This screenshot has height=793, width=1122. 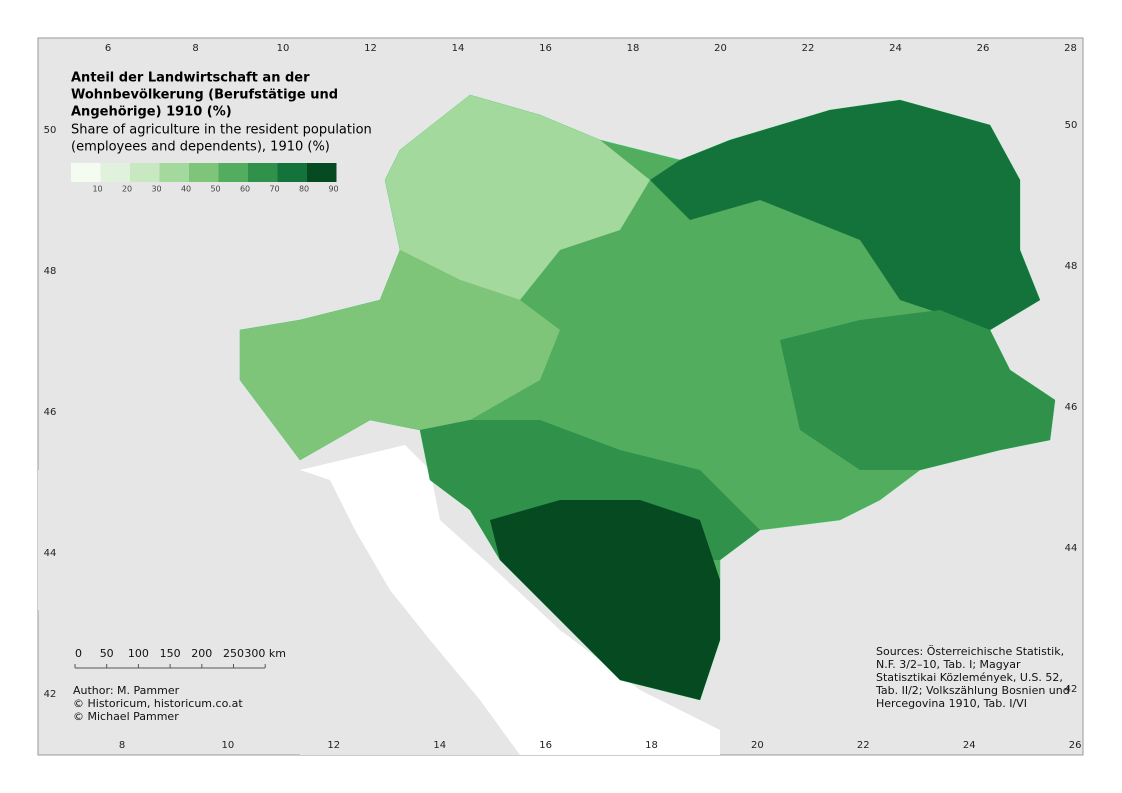 I want to click on bottom-tick-label: 8, so click(x=122, y=745).